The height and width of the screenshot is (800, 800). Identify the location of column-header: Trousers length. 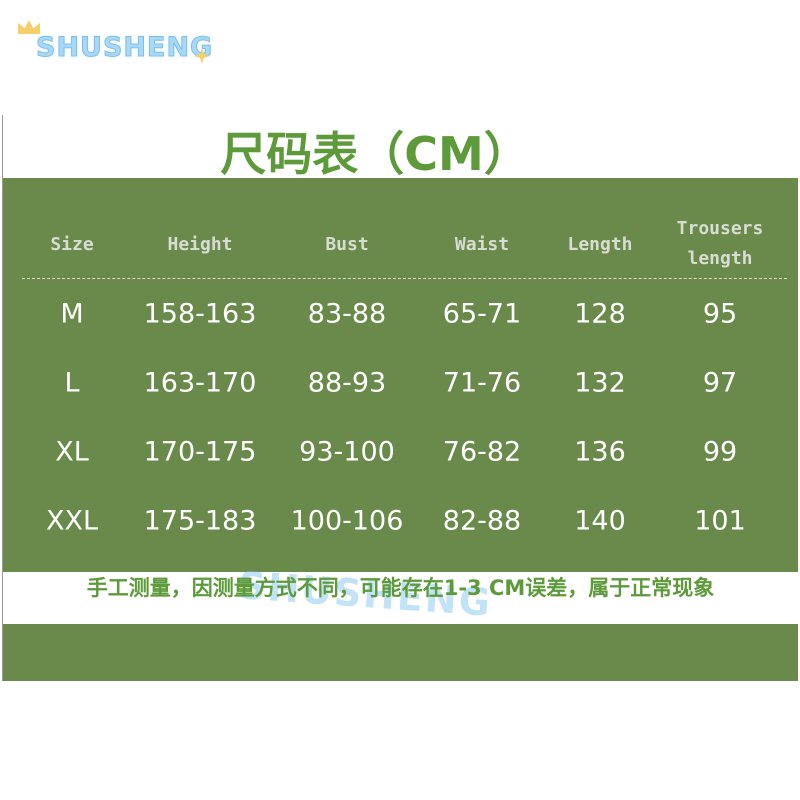
(720, 243).